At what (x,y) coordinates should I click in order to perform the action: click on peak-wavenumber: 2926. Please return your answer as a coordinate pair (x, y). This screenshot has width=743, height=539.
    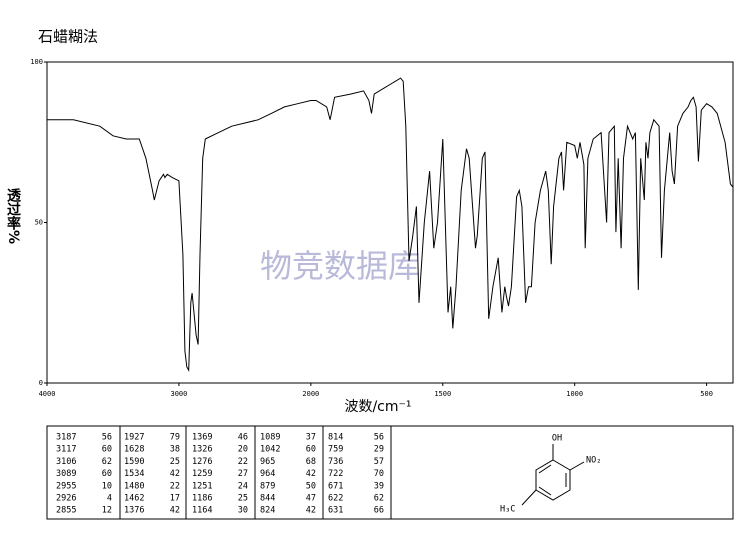
    Looking at the image, I should click on (66, 499).